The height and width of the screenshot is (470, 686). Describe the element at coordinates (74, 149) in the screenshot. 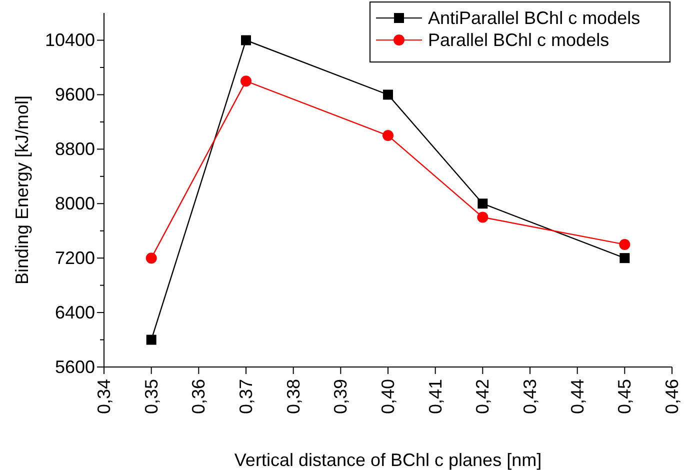

I see `y-tick-label: 8800` at that location.